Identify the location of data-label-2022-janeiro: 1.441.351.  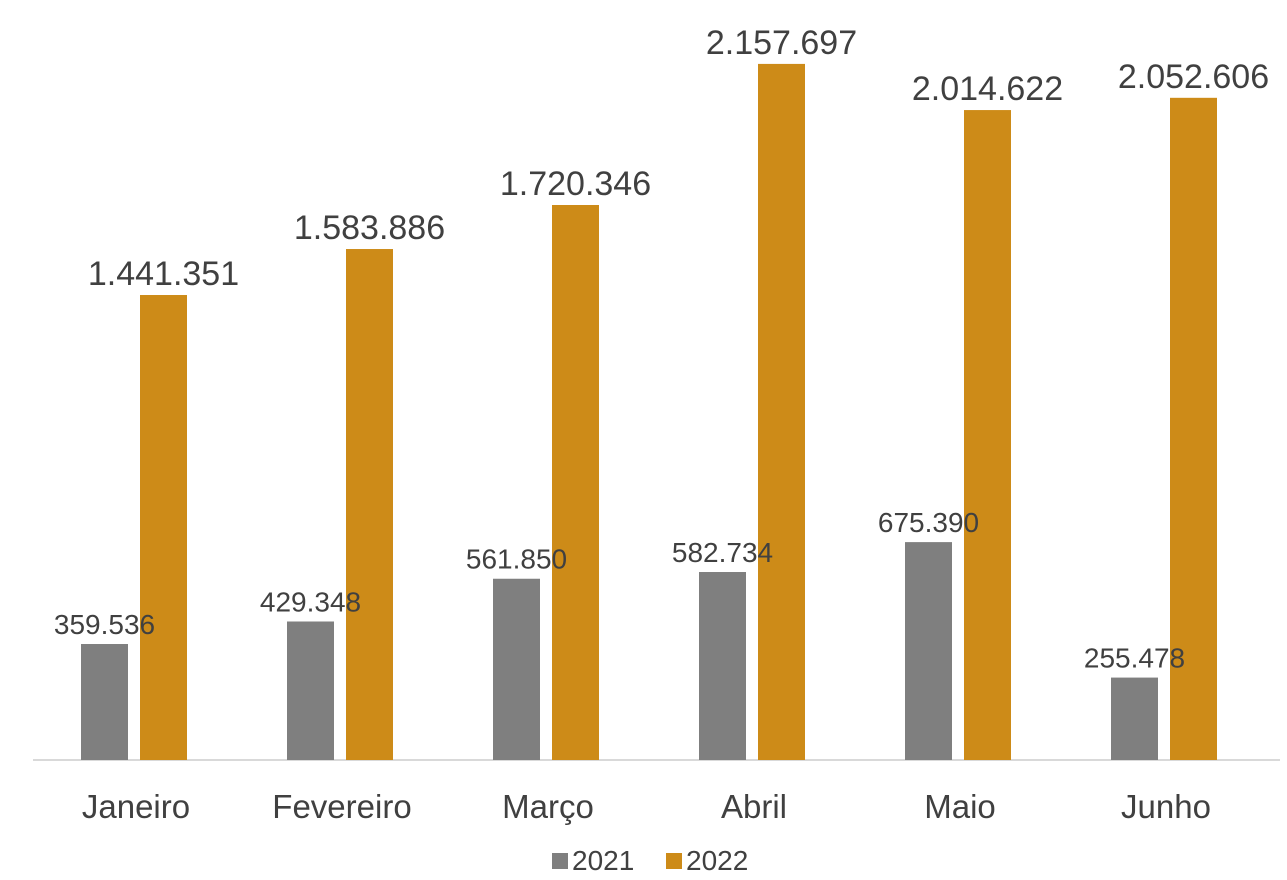
(163, 274).